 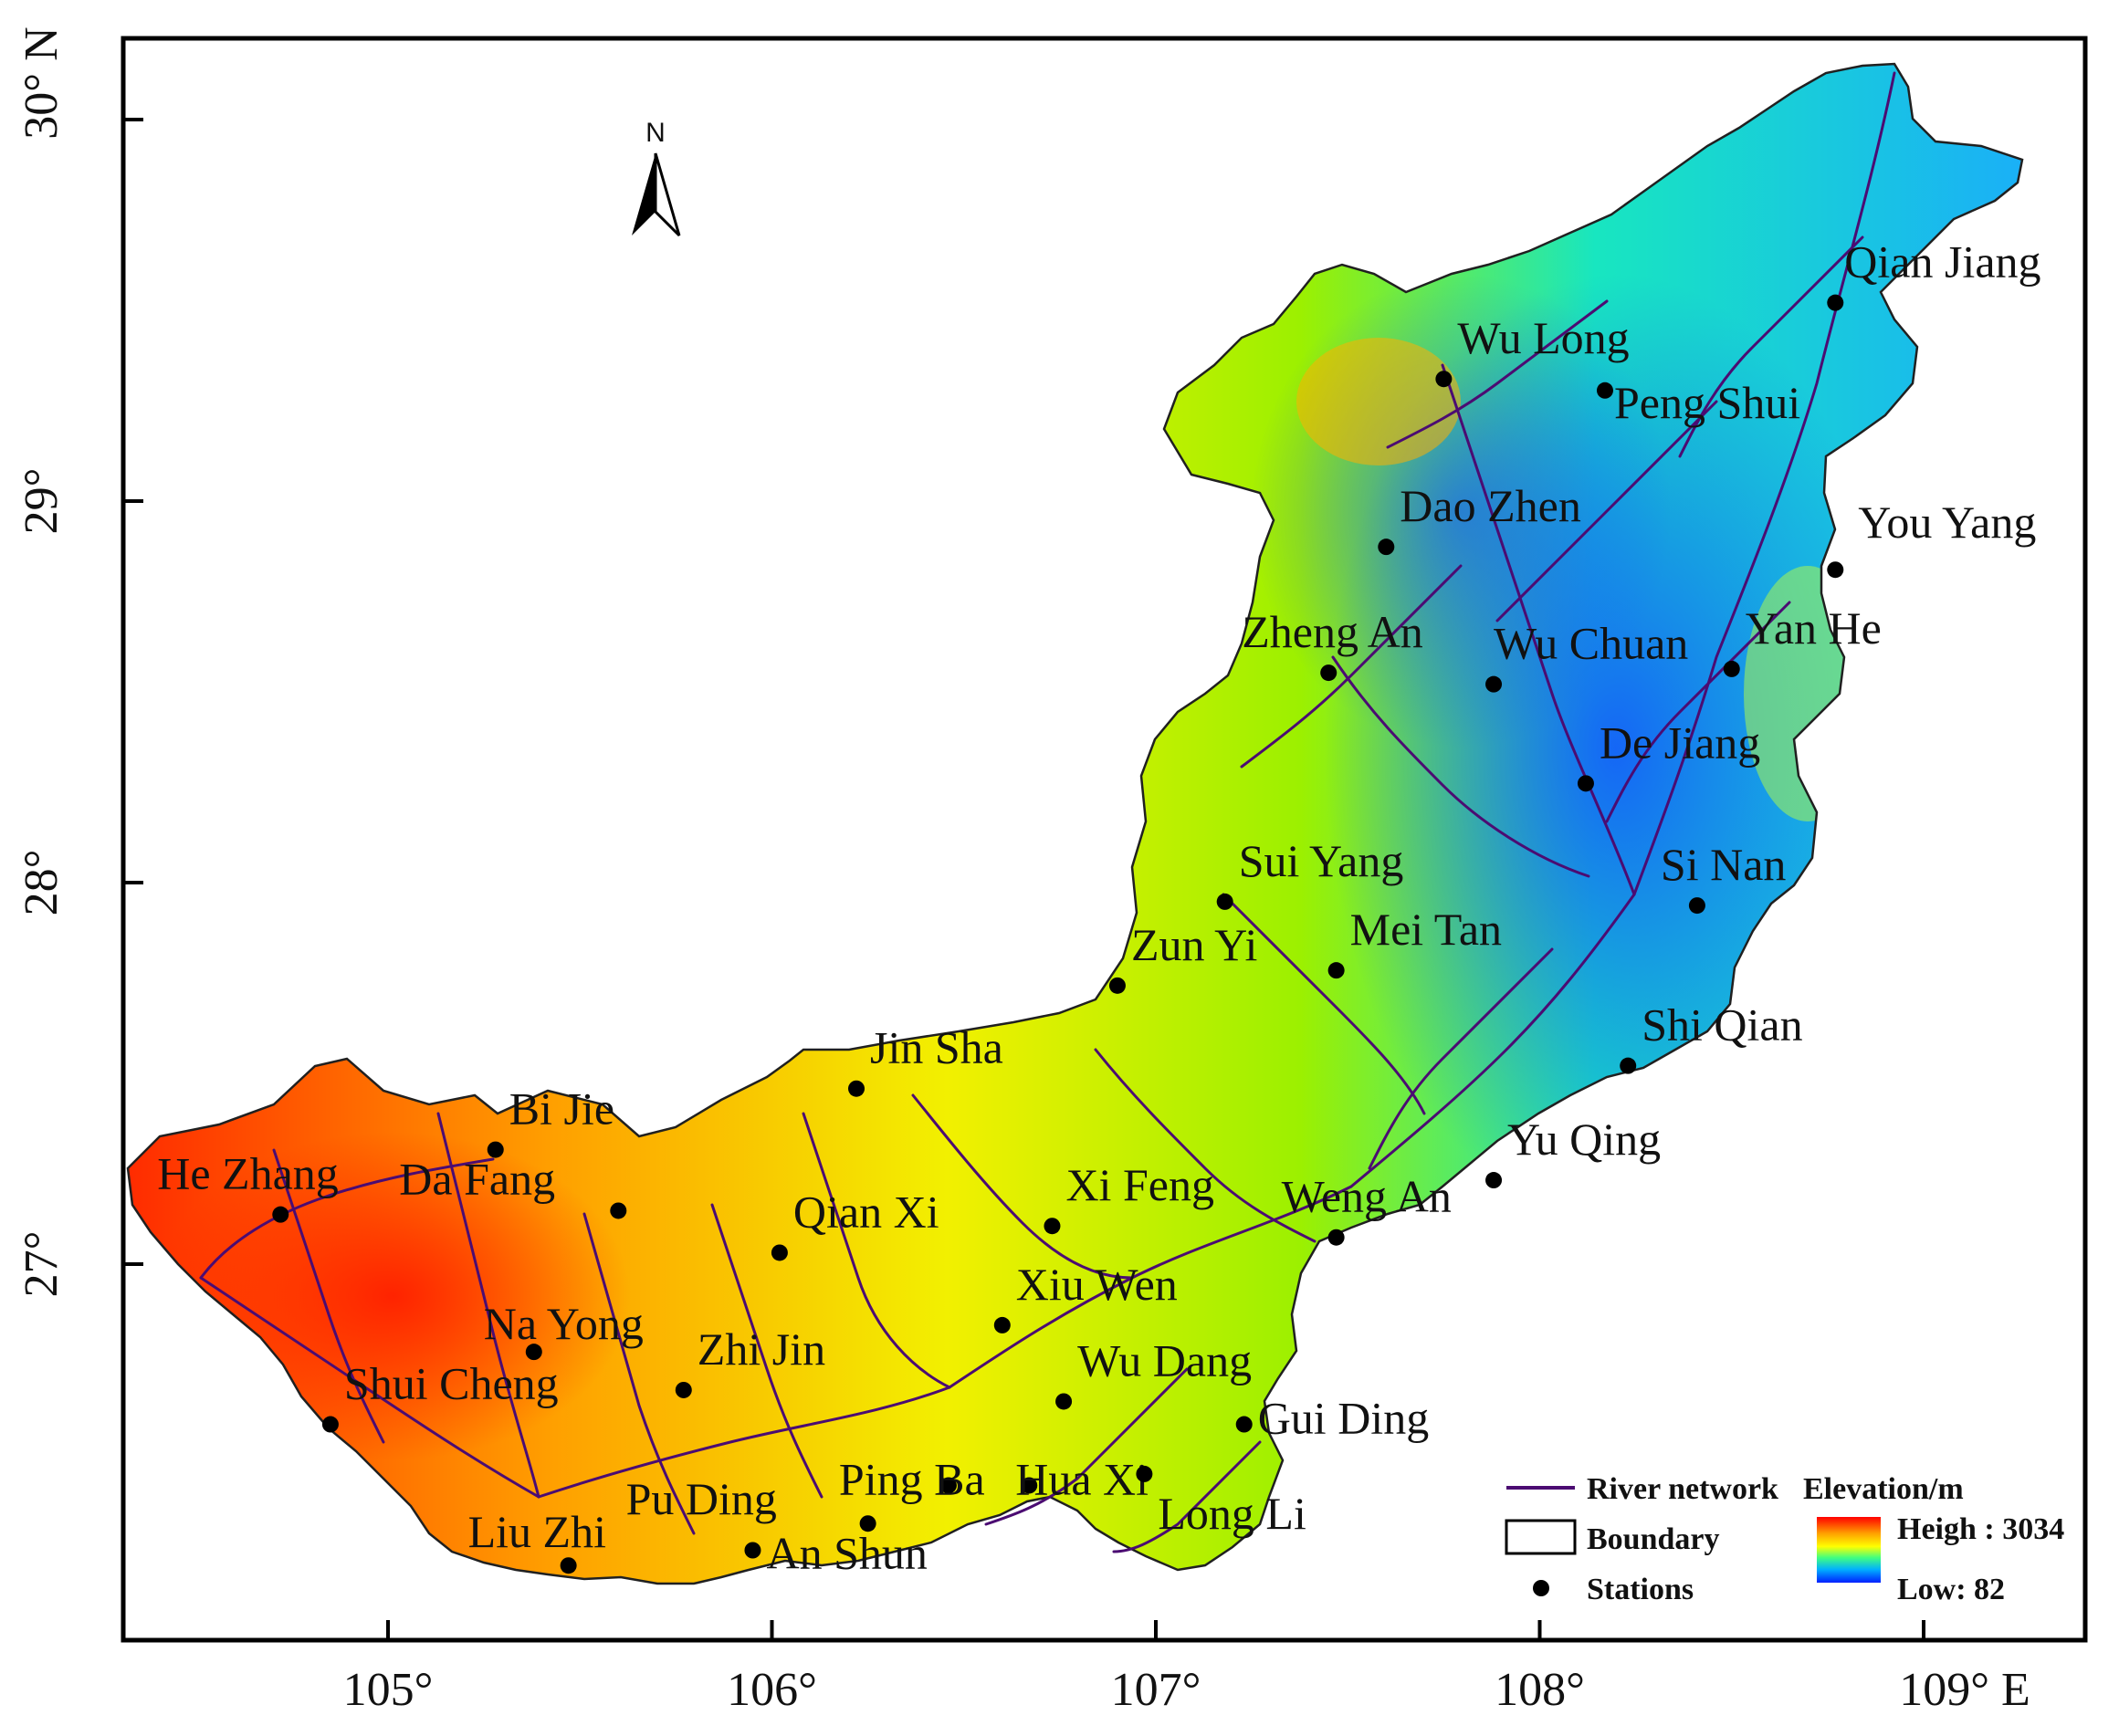 I want to click on lat-tick-label: 30° N, so click(x=42, y=82).